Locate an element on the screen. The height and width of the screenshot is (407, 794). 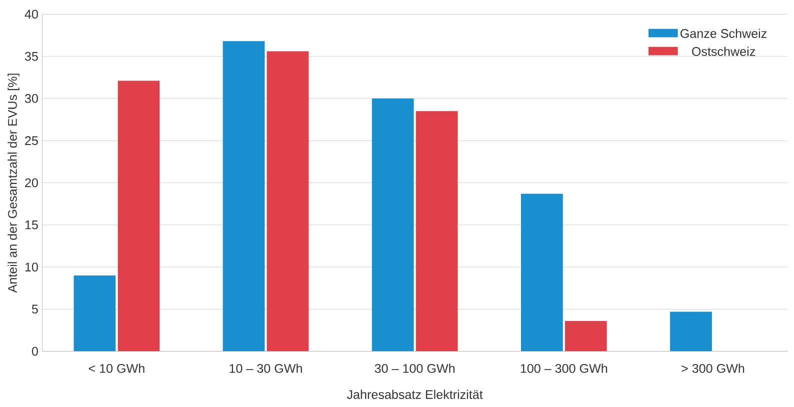
y-tick-label: 20 is located at coordinates (31, 183).